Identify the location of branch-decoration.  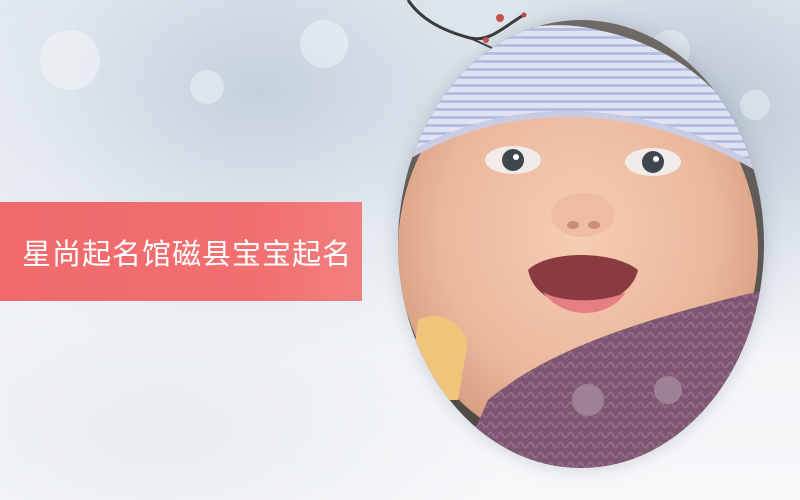
(466, 24).